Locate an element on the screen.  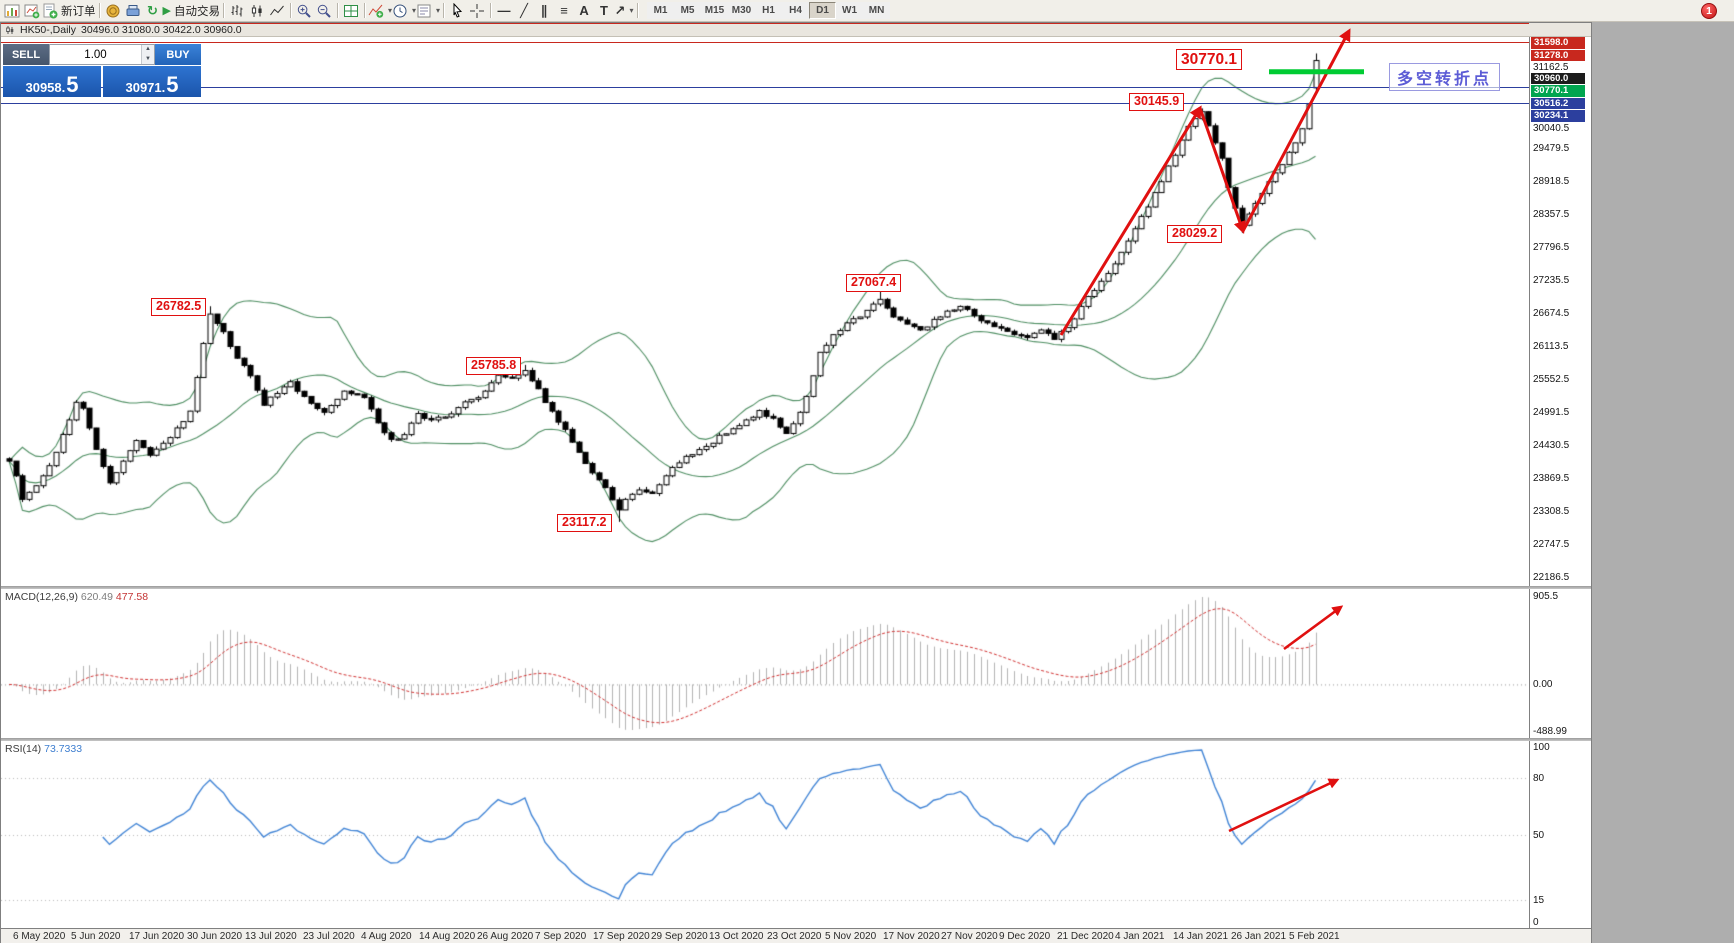
templates-icon: ▾ is located at coordinates (428, 11).